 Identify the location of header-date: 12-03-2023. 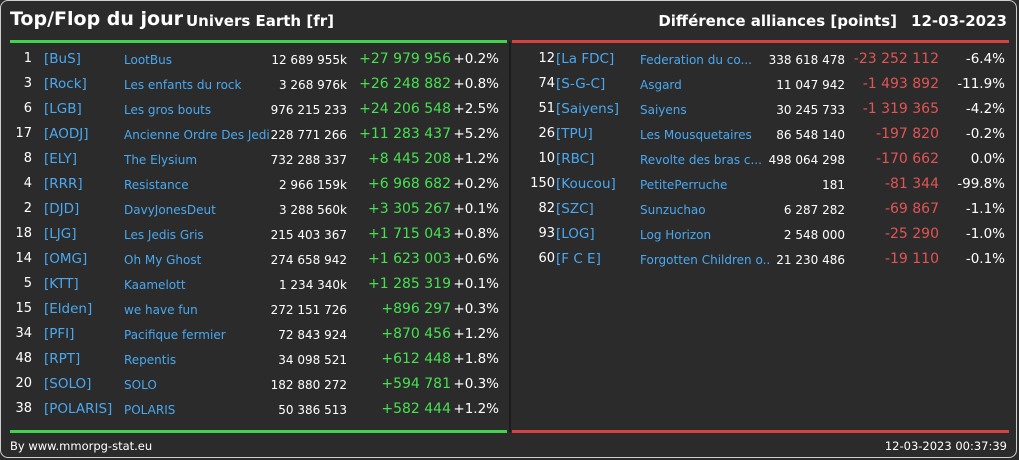
(959, 21).